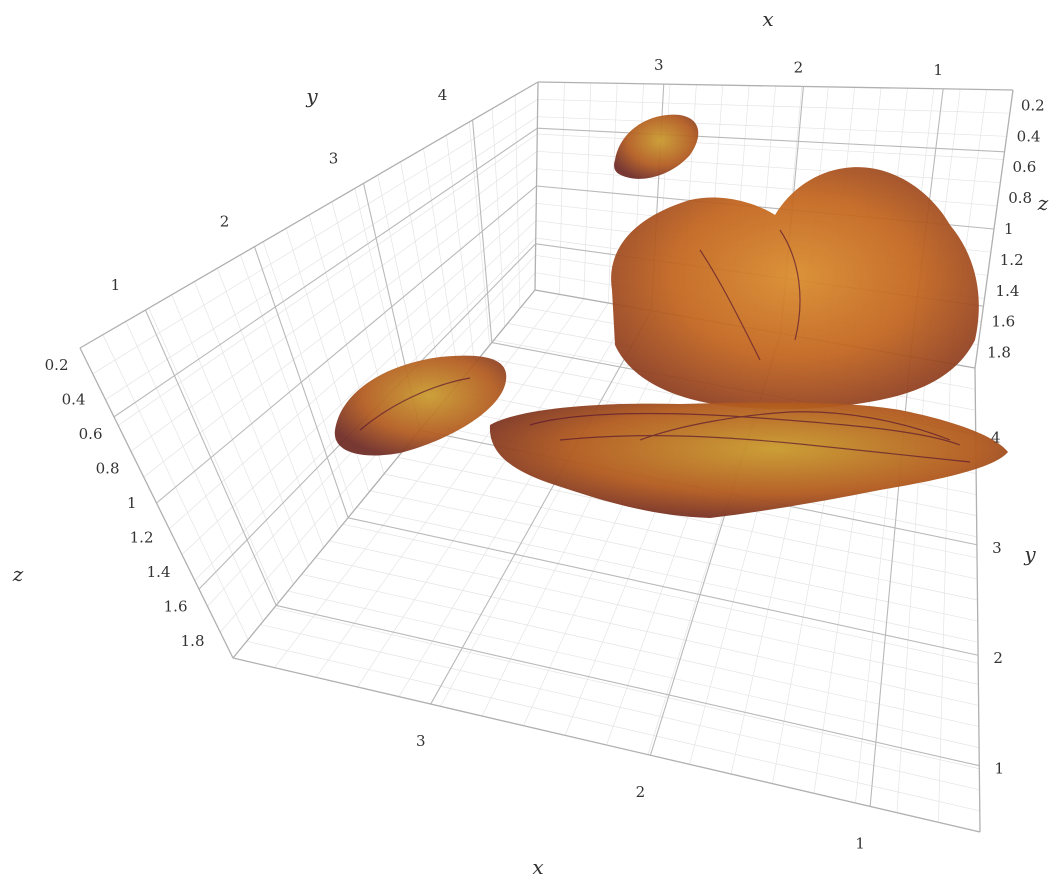  I want to click on x-axis-label-bottom: x, so click(537, 866).